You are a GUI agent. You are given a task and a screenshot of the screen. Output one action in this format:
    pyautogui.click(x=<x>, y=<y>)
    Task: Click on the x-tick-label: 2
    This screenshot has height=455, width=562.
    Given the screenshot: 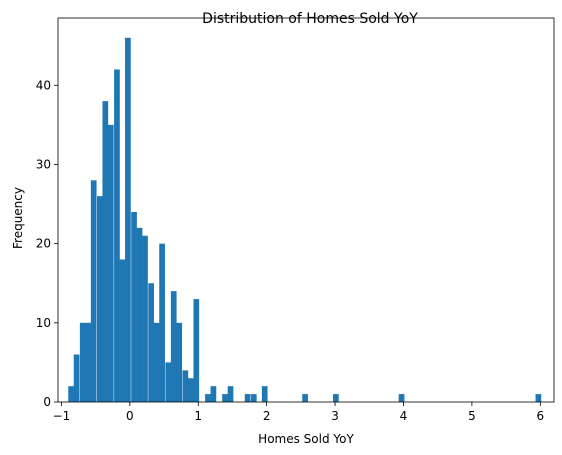 What is the action you would take?
    pyautogui.click(x=267, y=416)
    